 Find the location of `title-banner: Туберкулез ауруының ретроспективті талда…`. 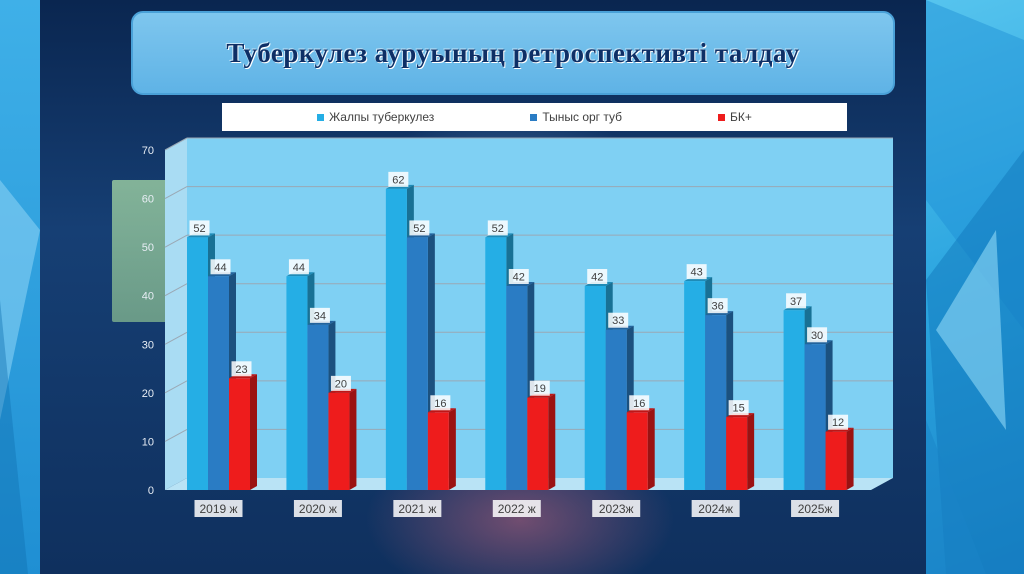

title-banner: Туберкулез ауруының ретроспективті талда… is located at coordinates (513, 53).